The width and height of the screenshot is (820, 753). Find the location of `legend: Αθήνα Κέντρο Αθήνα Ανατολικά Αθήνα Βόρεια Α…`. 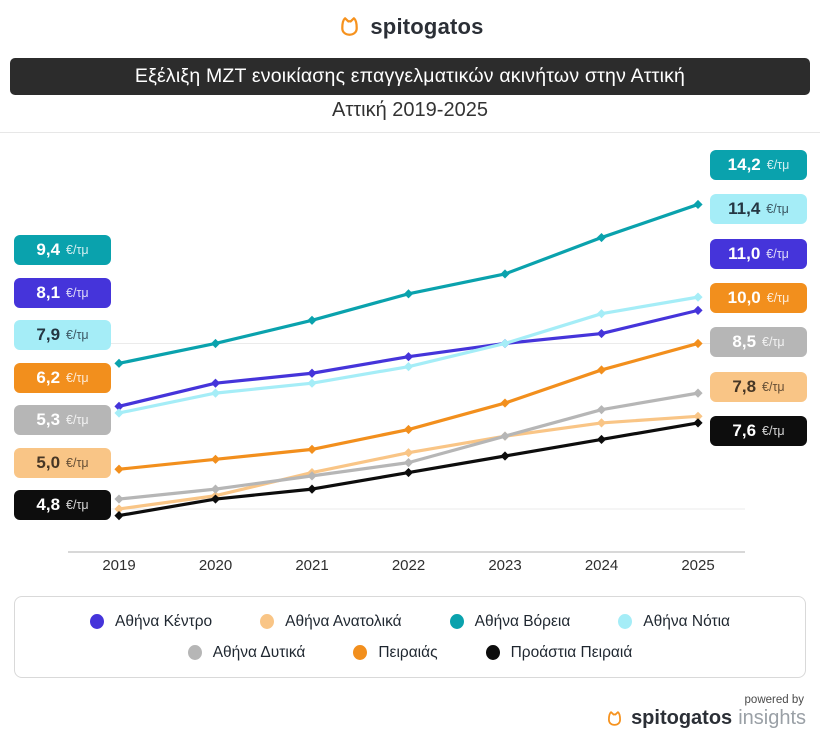

legend: Αθήνα Κέντρο Αθήνα Ανατολικά Αθήνα Βόρεια Α… is located at coordinates (410, 637).